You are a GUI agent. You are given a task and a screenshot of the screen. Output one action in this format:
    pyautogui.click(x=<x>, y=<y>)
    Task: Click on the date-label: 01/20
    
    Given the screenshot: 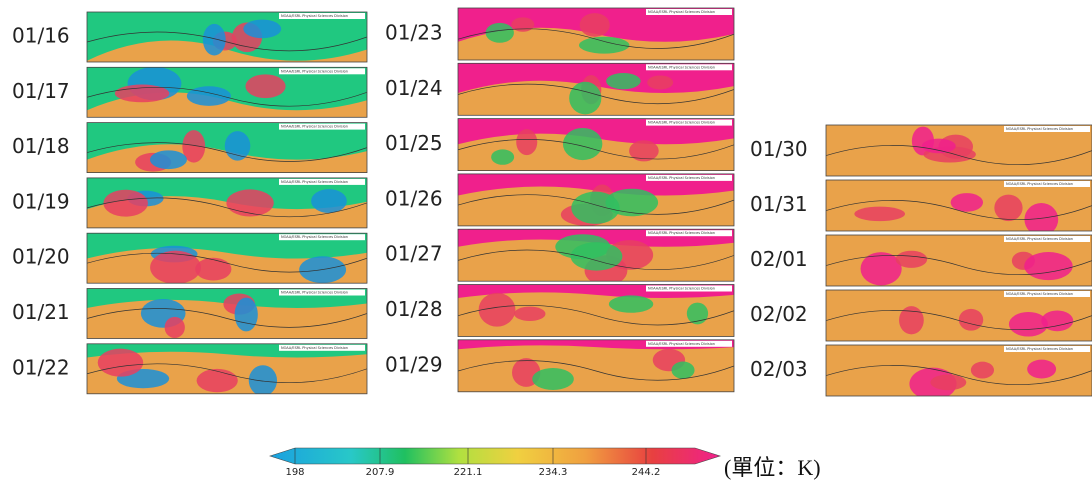 What is the action you would take?
    pyautogui.click(x=41, y=257)
    